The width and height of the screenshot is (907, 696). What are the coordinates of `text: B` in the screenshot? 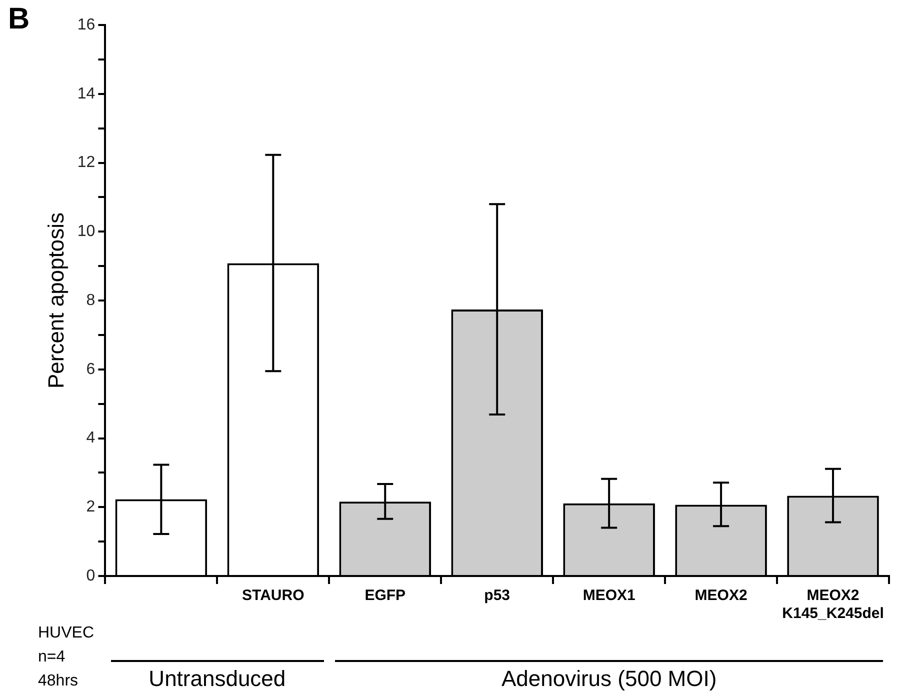 It's located at (19, 19).